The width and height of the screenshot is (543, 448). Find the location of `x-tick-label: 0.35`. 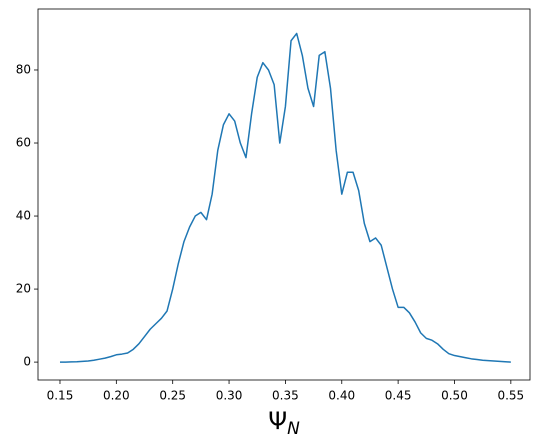

x-tick-label: 0.35 is located at coordinates (285, 396).